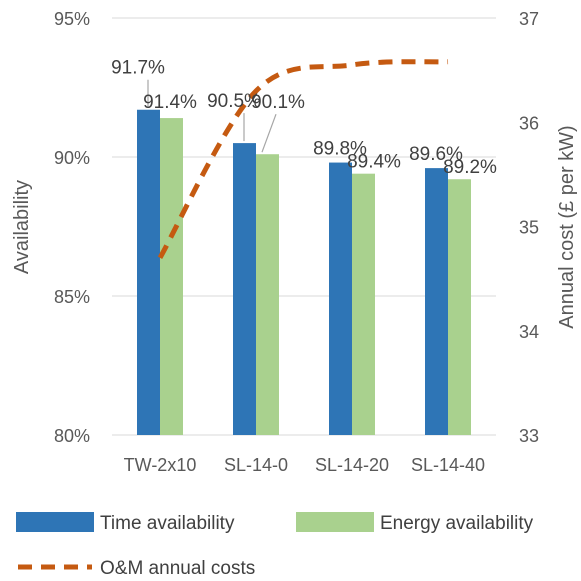 This screenshot has height=581, width=581. Describe the element at coordinates (335, 522) in the screenshot. I see `legend-swatch-energy-availability` at that location.